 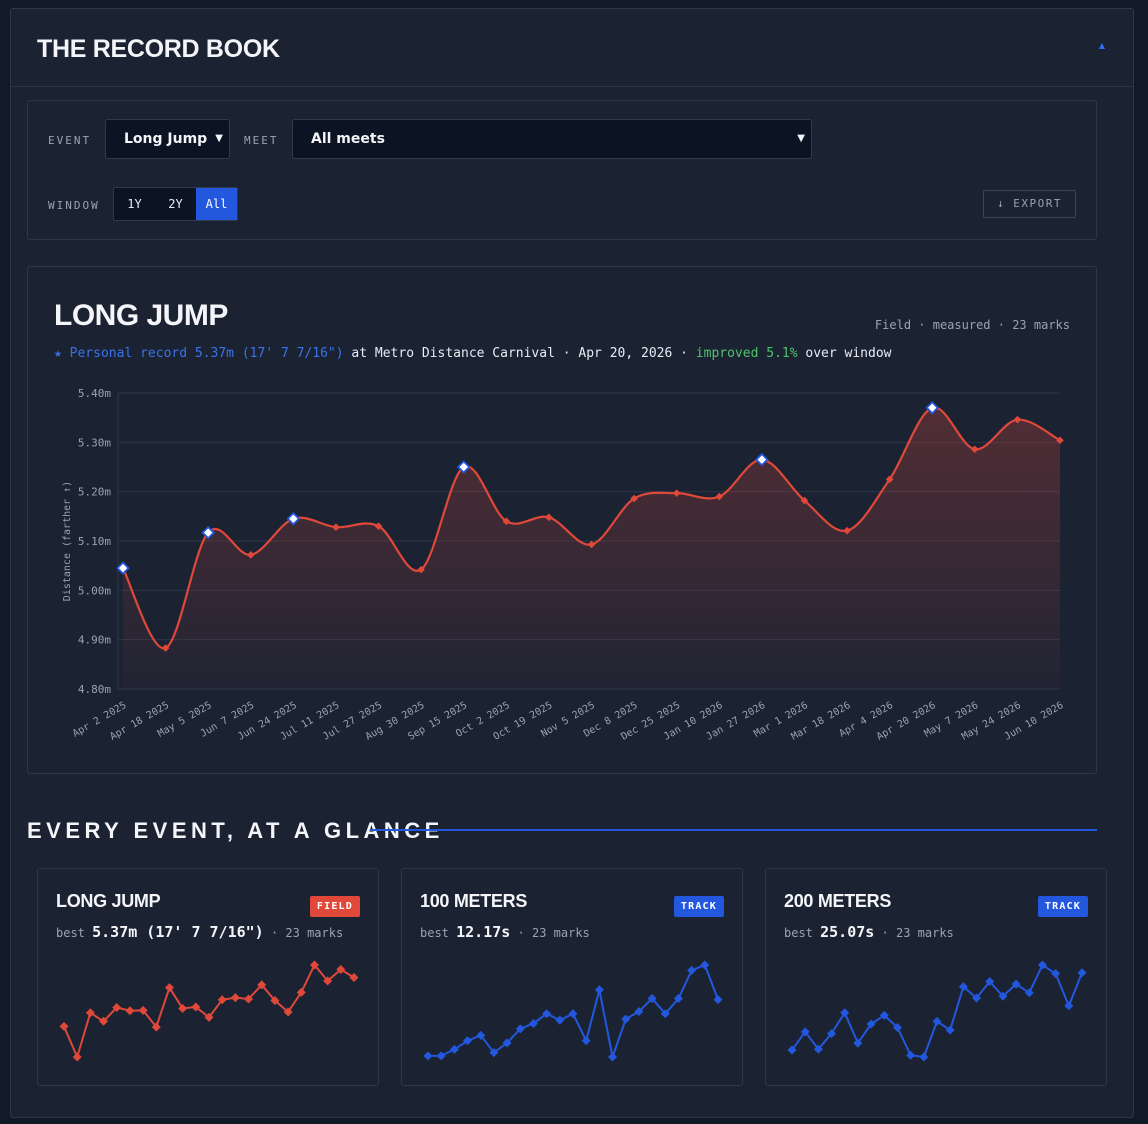 I want to click on y-tick-label: 5.00m, so click(x=94, y=590).